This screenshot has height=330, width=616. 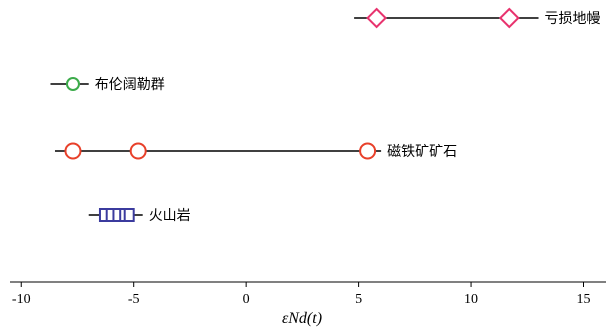 What do you see at coordinates (358, 299) in the screenshot?
I see `x-tick-label-3: 5` at bounding box center [358, 299].